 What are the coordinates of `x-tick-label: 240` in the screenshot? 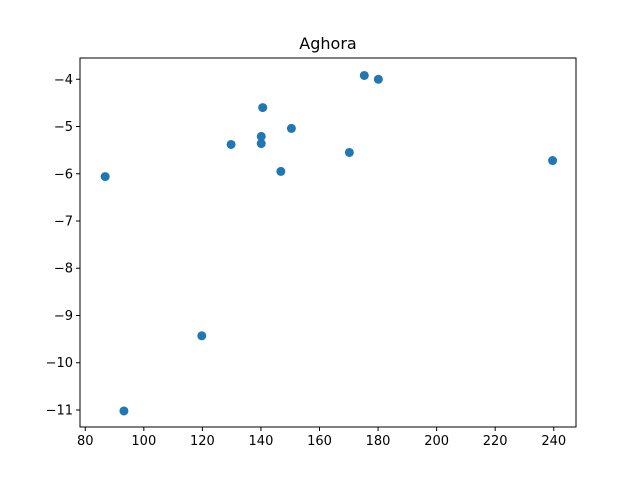 It's located at (553, 441).